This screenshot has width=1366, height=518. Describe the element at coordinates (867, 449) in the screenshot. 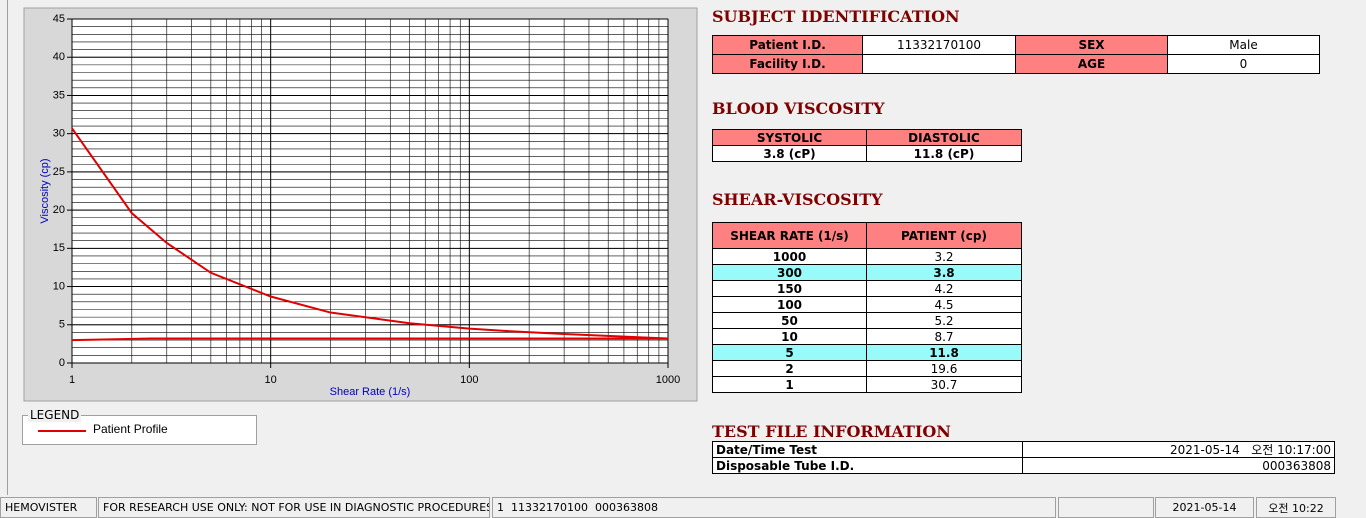

I see `info-cell: Date/Time Test` at that location.